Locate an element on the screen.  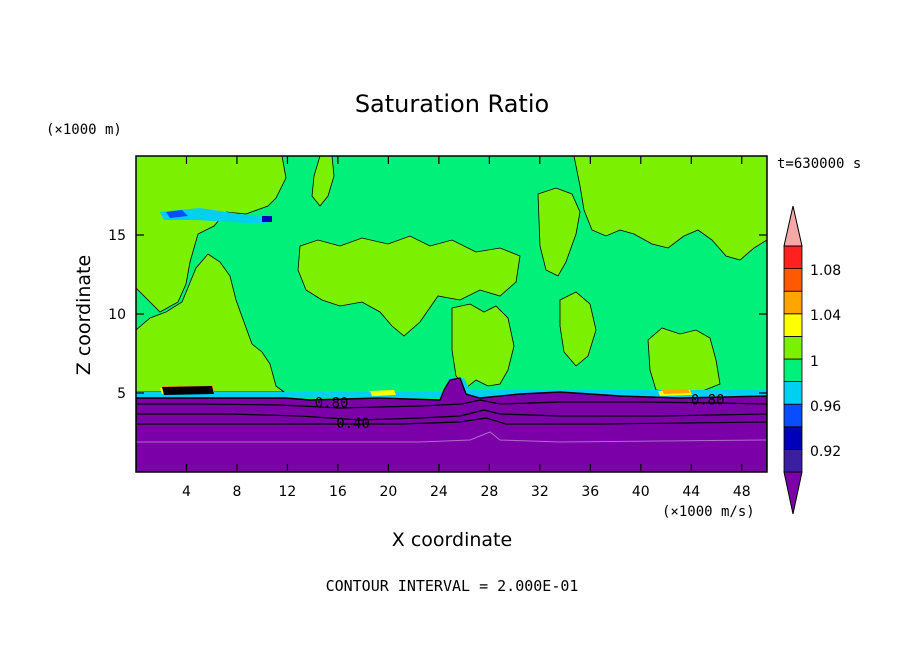
contour-labels: 0.80 0.40 0.80 is located at coordinates (520, 412).